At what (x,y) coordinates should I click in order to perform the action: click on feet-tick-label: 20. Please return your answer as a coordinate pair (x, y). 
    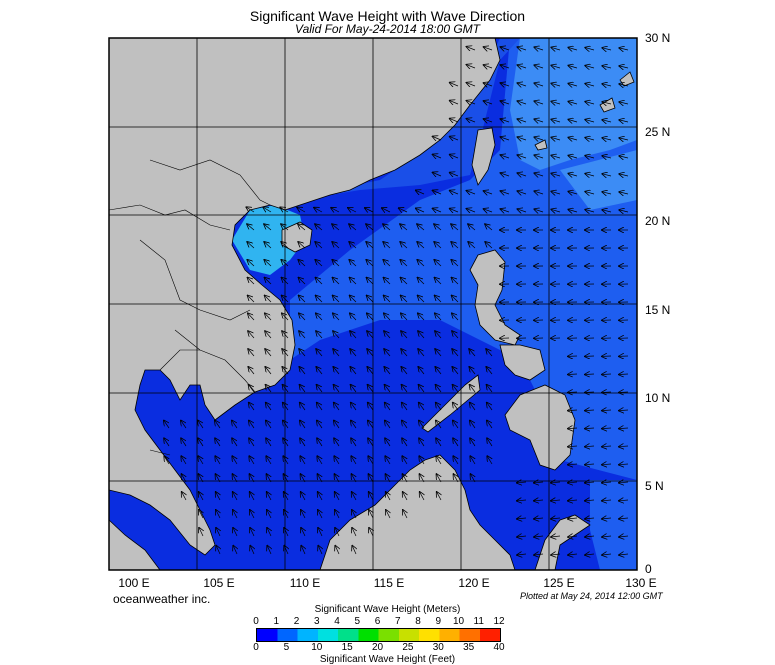
    Looking at the image, I should click on (377, 647).